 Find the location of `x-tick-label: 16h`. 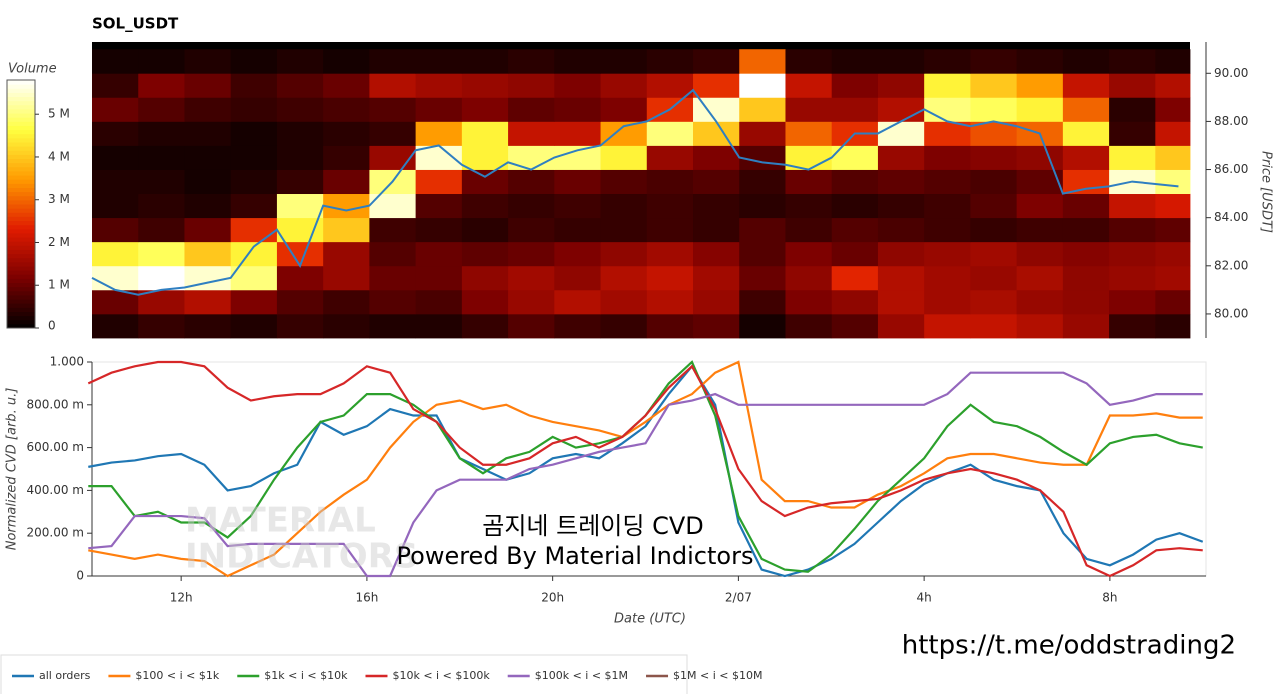

x-tick-label: 16h is located at coordinates (366, 598).